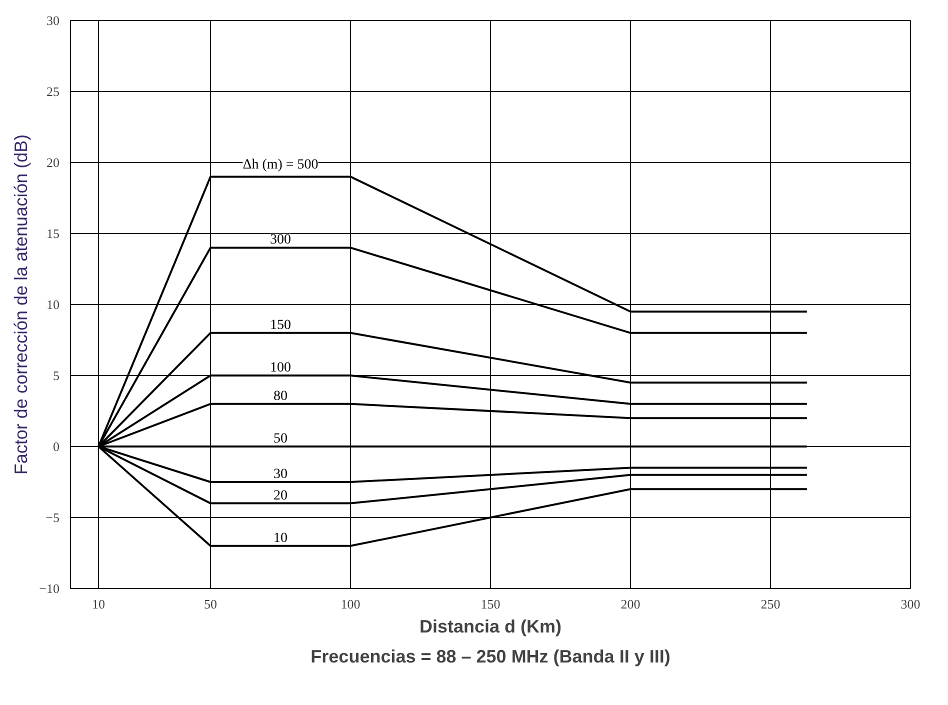 The height and width of the screenshot is (705, 948). What do you see at coordinates (490, 656) in the screenshot?
I see `text: Frecuencias = 88 – 250 MHz (Banda II y III)` at bounding box center [490, 656].